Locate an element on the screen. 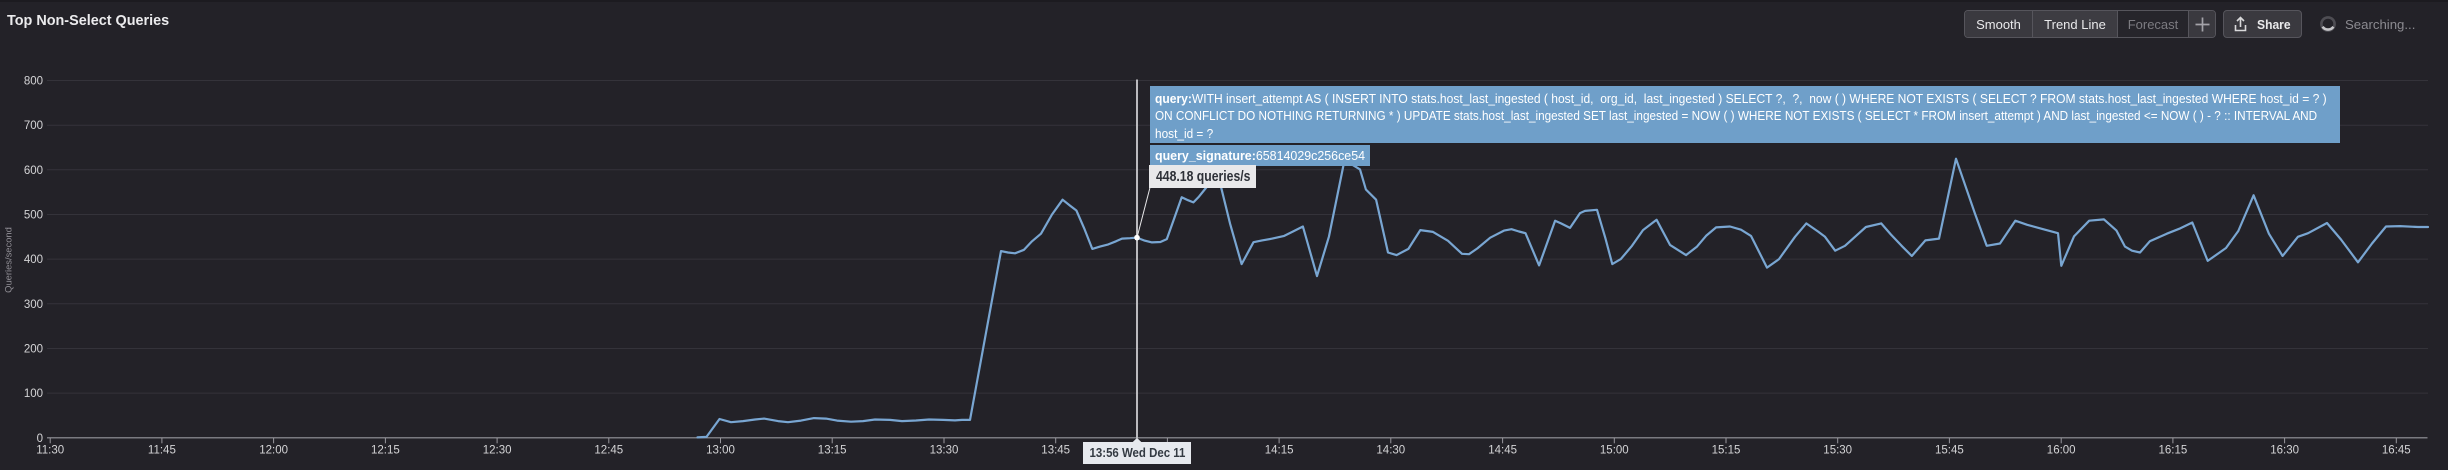  svg-text: 300 is located at coordinates (33, 305).